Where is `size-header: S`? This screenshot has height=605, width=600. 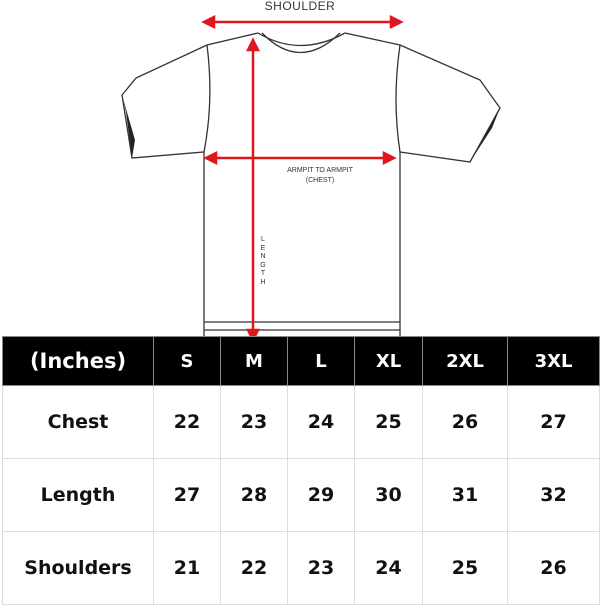 size-header: S is located at coordinates (187, 361).